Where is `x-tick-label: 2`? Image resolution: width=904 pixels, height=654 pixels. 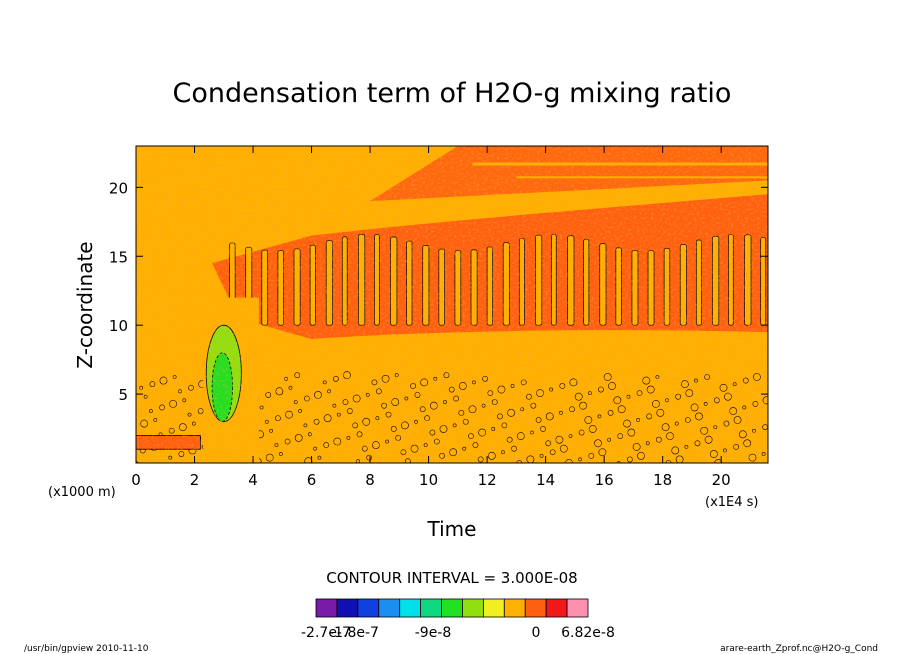
x-tick-label: 2 is located at coordinates (195, 480).